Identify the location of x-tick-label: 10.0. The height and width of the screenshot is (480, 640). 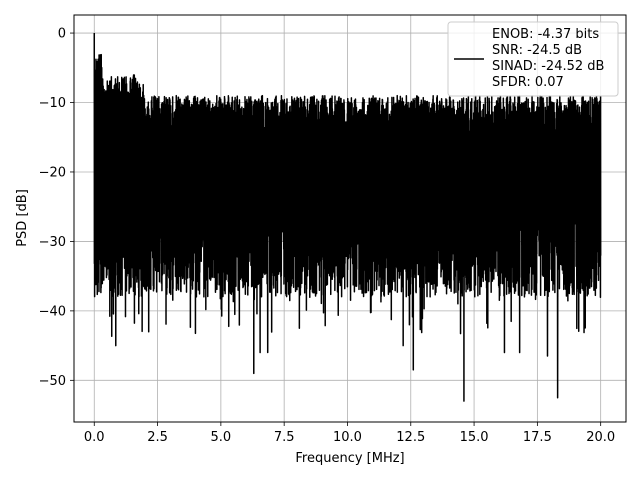
(347, 437).